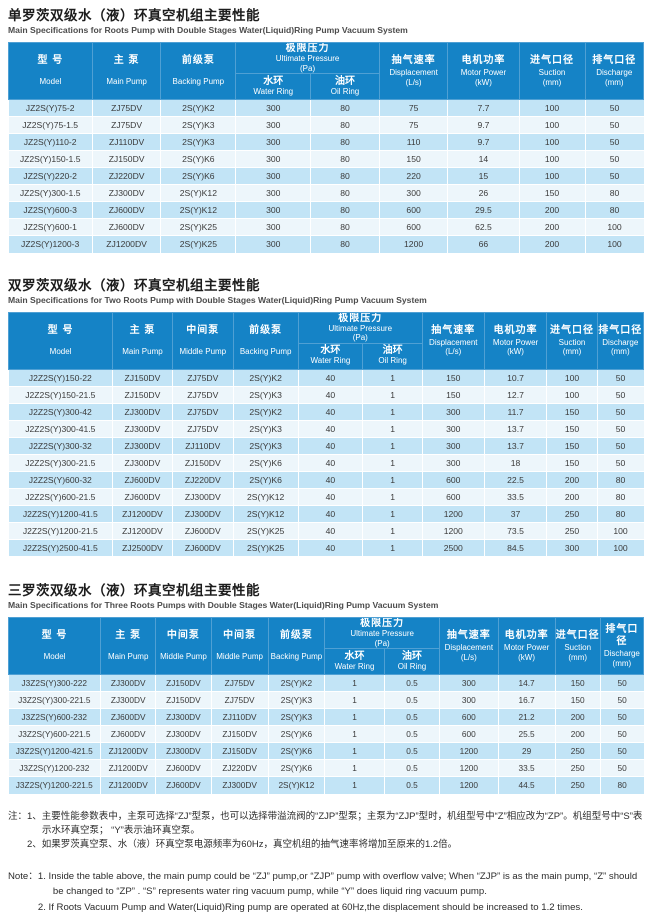 The image size is (650, 915). What do you see at coordinates (203, 547) in the screenshot?
I see `cell: ZJ600DV` at bounding box center [203, 547].